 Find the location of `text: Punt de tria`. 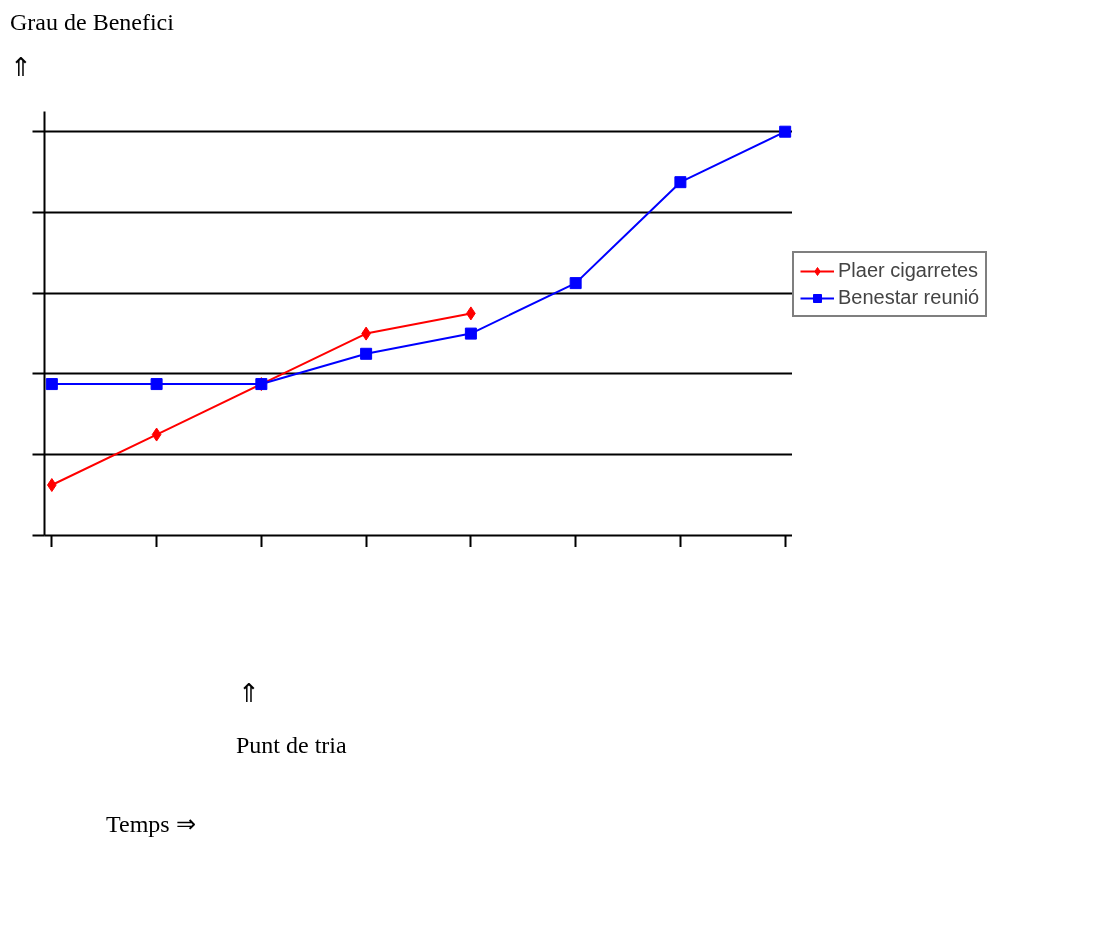

text: Punt de tria is located at coordinates (291, 745).